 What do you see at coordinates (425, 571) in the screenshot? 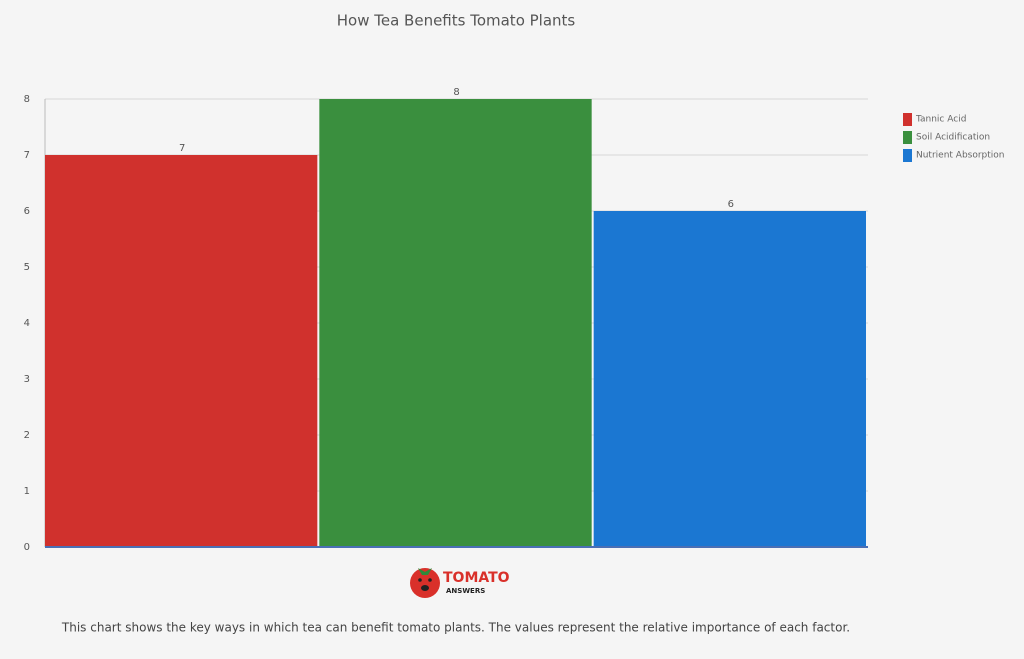
I see `logo-leaf` at bounding box center [425, 571].